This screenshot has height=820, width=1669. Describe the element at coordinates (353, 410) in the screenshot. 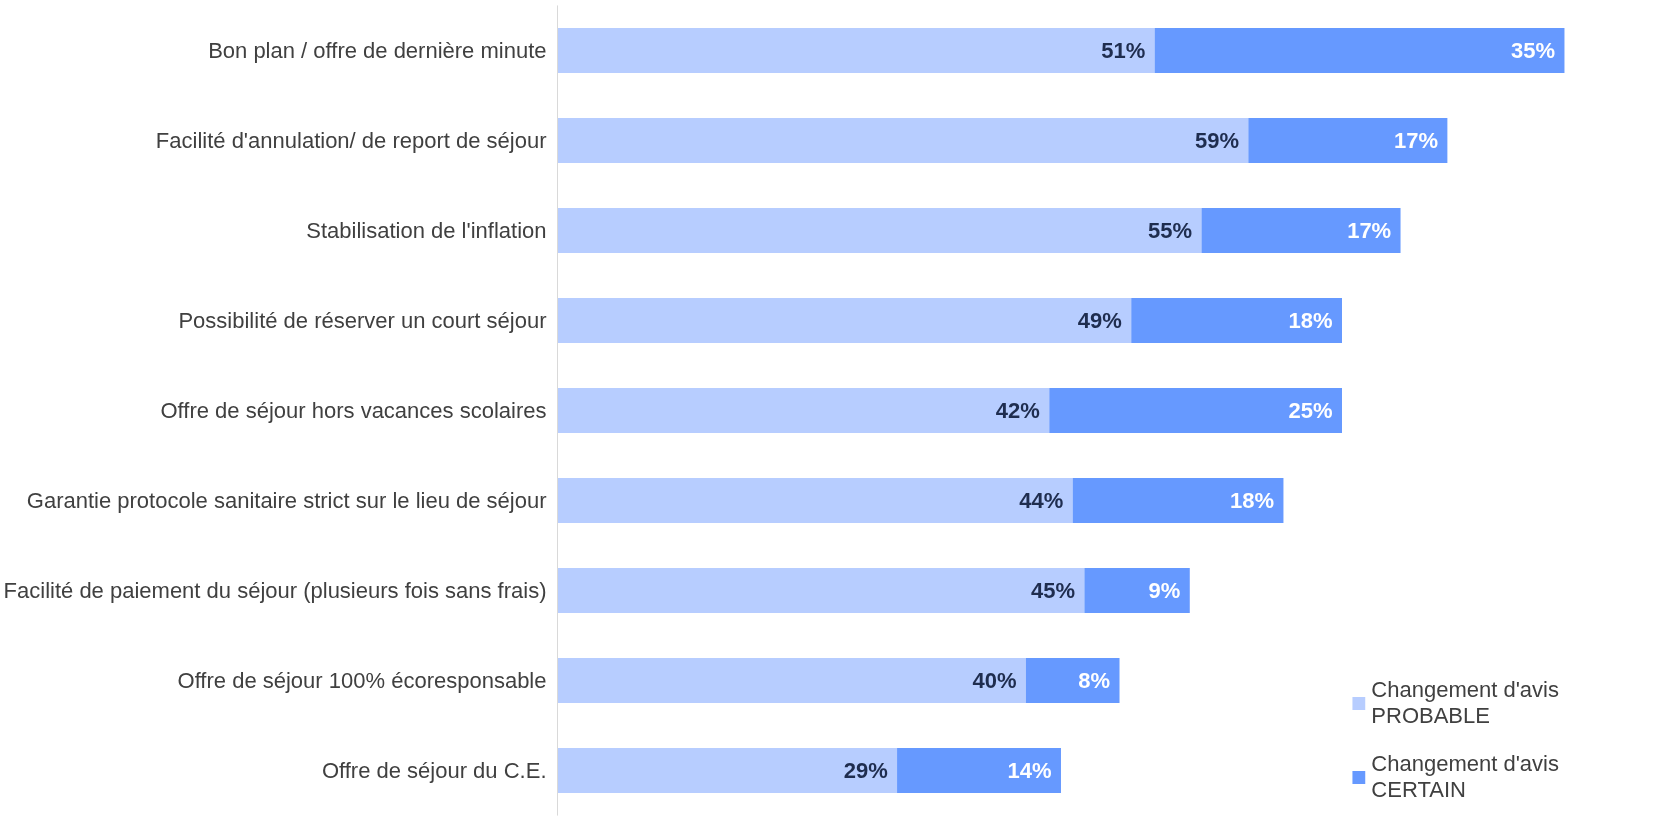

I see `y-tick-label: Offre de séjour hors vacances scolaires` at that location.